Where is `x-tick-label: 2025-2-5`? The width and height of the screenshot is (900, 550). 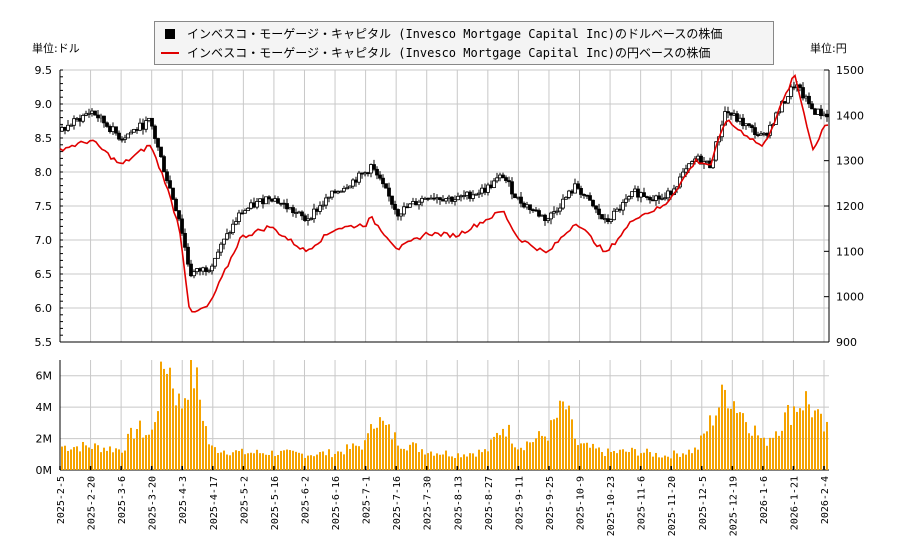 x-tick-label: 2025-2-5 is located at coordinates (61, 500).